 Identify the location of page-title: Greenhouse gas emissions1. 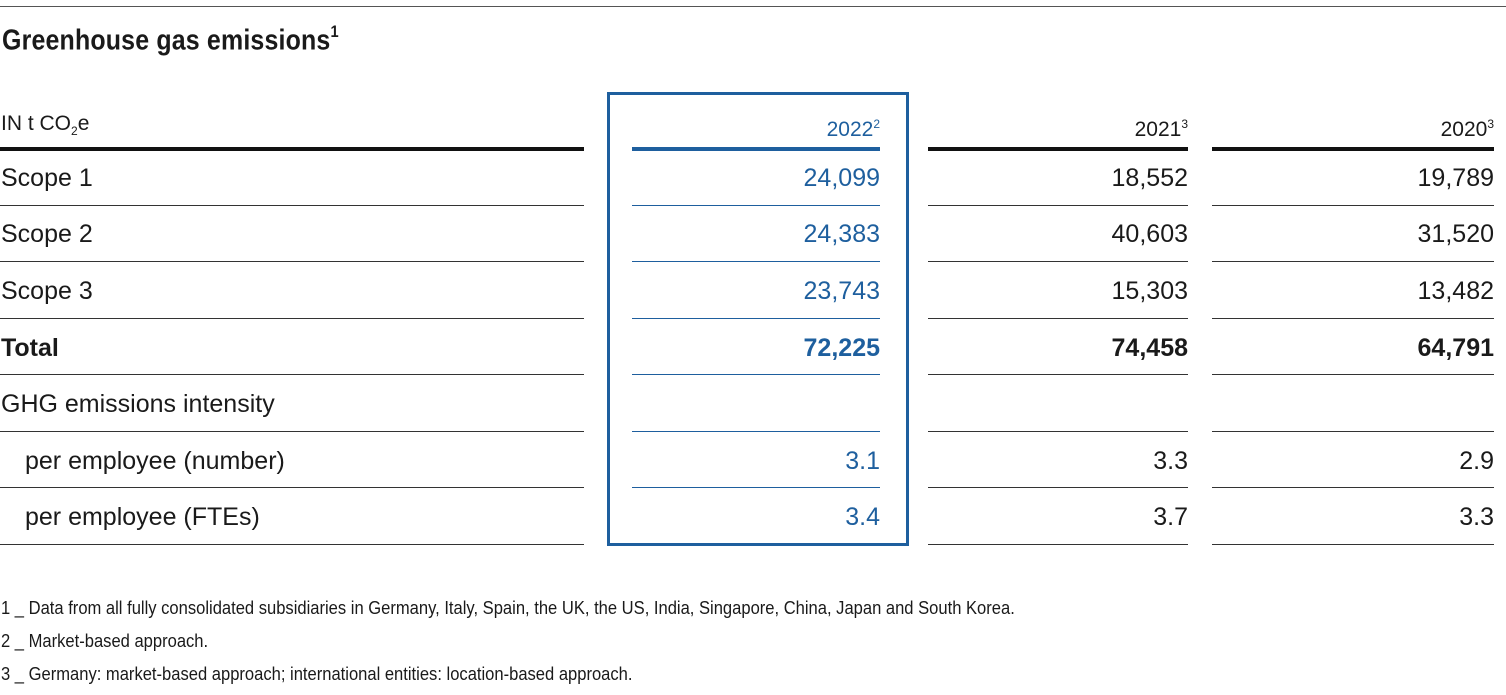
(170, 39).